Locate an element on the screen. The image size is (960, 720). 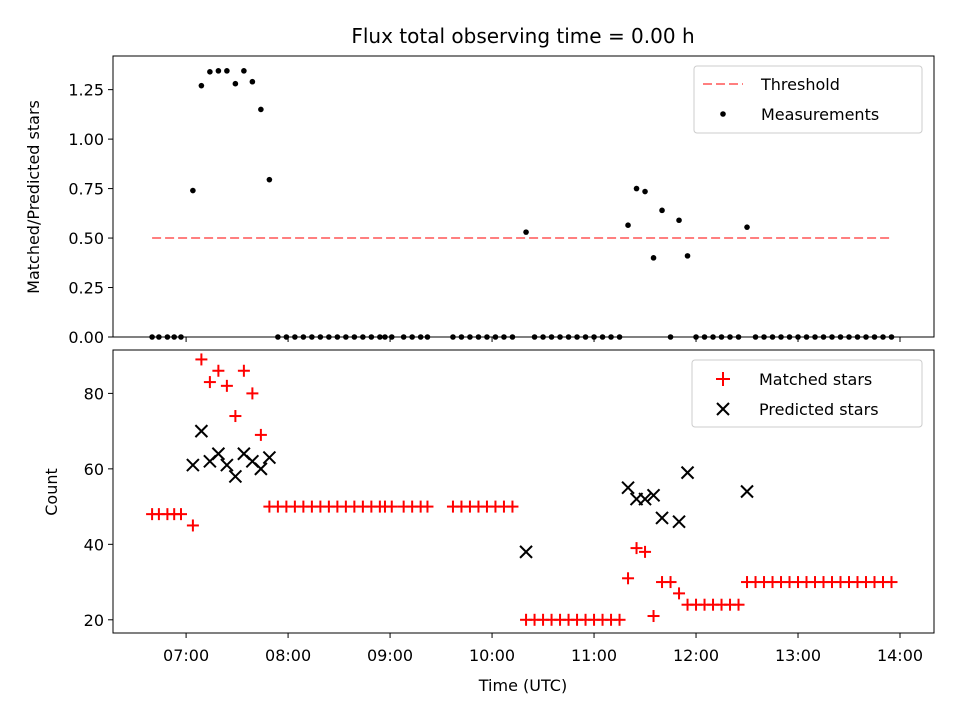
x-tick-label: 12:00 is located at coordinates (696, 655).